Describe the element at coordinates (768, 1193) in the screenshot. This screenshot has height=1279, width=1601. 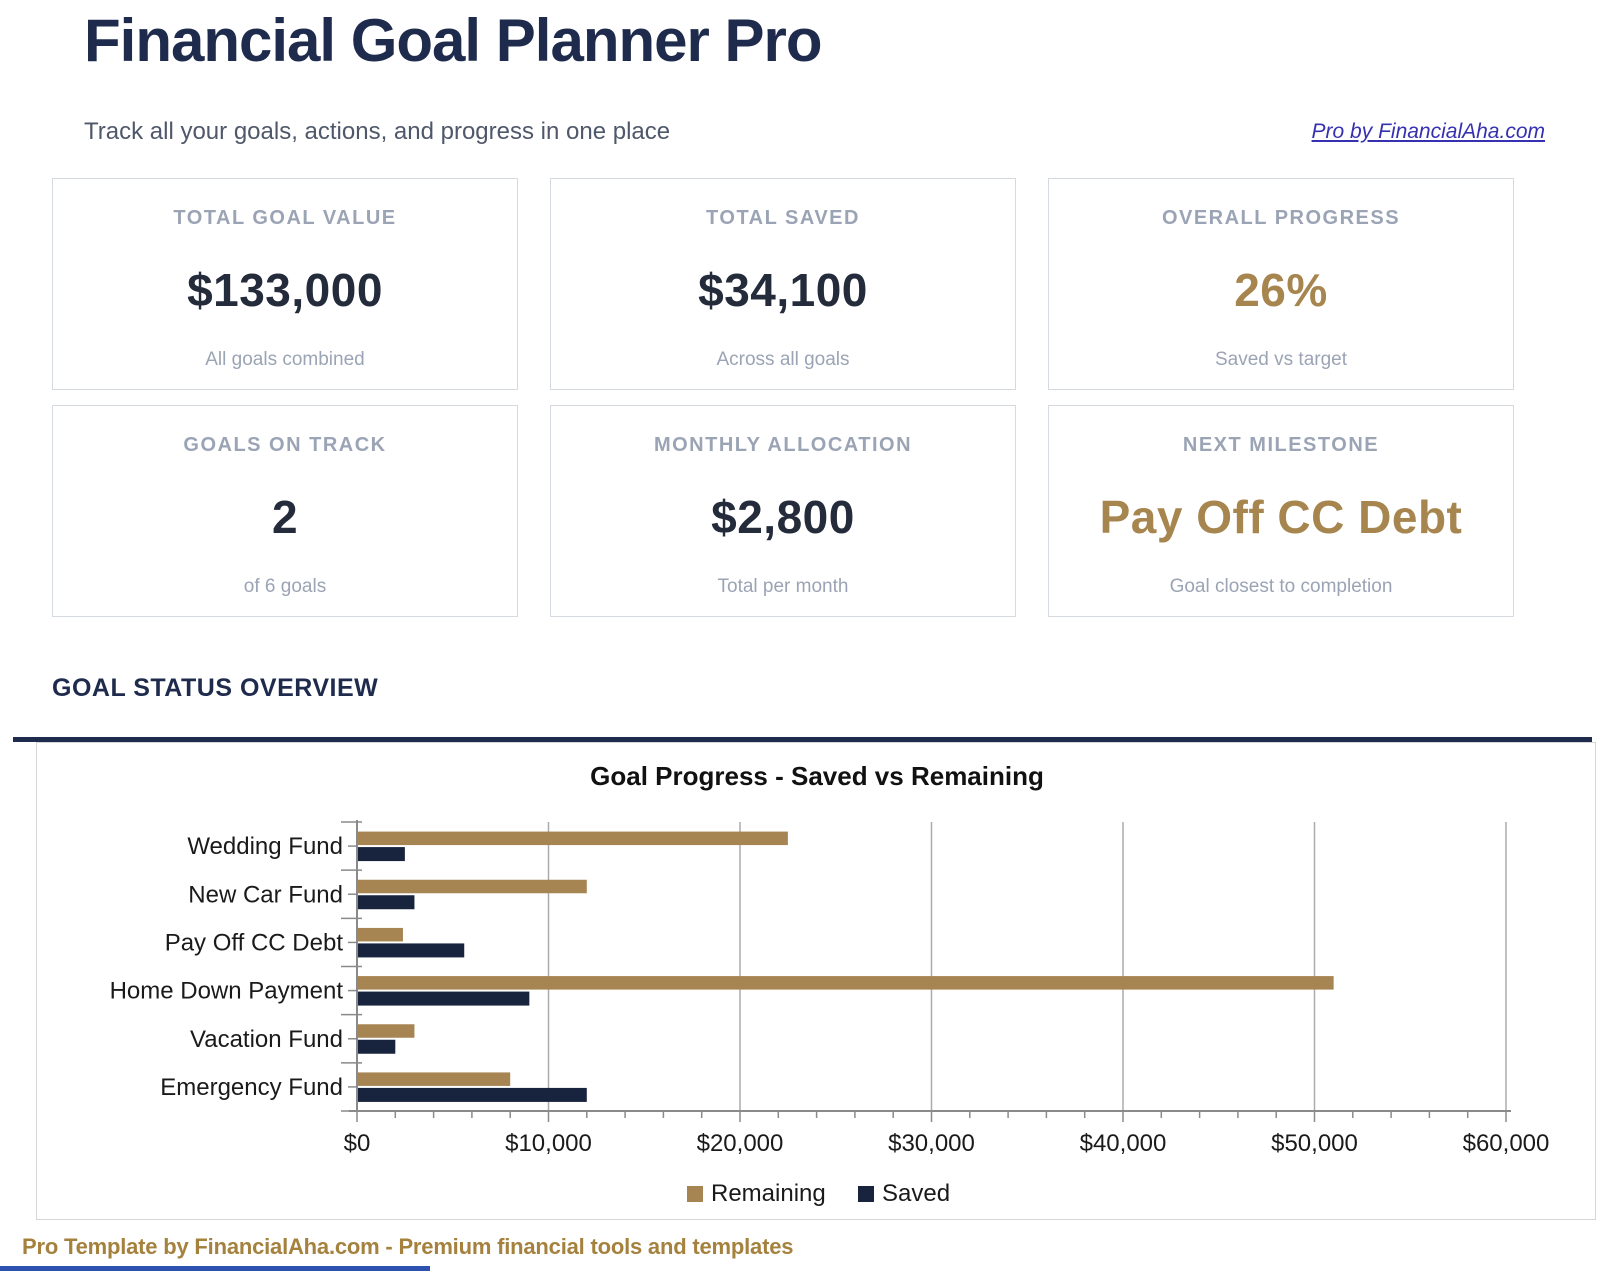
I see `legend-label-remaining: Remaining` at that location.